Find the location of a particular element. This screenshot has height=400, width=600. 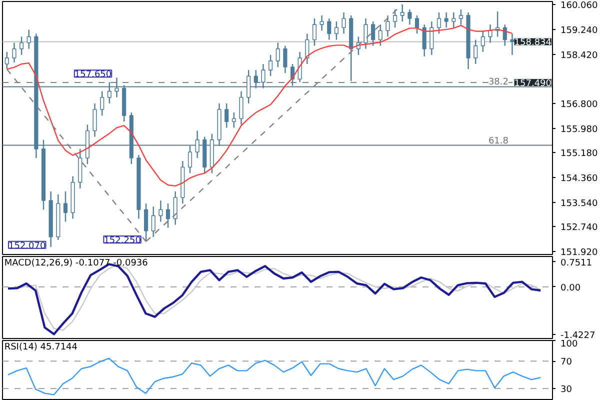

ref-line-label: 158.834 is located at coordinates (533, 43).